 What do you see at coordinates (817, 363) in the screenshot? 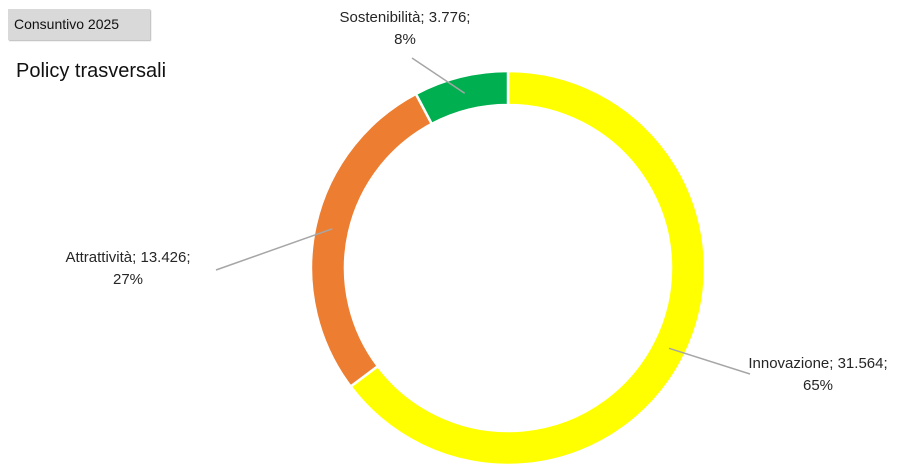
I see `data-label-innovazione: Innovazione; 31.564;` at bounding box center [817, 363].